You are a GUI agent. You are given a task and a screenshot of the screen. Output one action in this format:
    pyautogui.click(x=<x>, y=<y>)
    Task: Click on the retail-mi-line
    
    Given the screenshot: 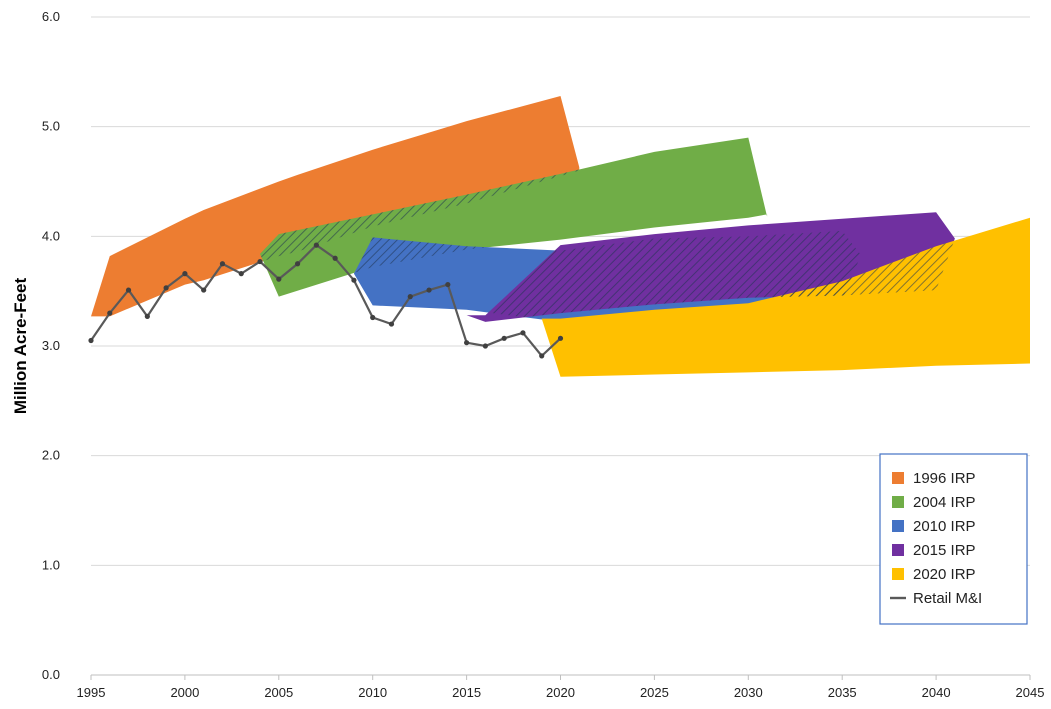 What is the action you would take?
    pyautogui.click(x=326, y=300)
    